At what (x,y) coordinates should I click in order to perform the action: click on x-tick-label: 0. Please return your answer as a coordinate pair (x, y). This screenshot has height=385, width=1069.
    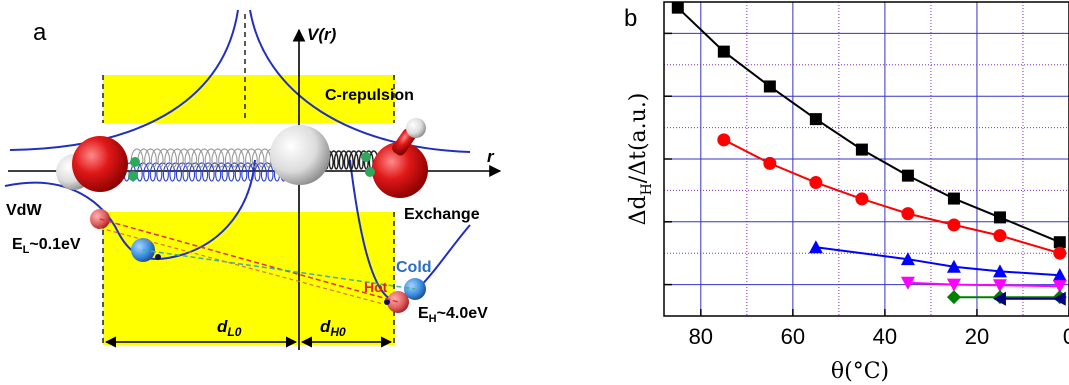
    Looking at the image, I should click on (1066, 336).